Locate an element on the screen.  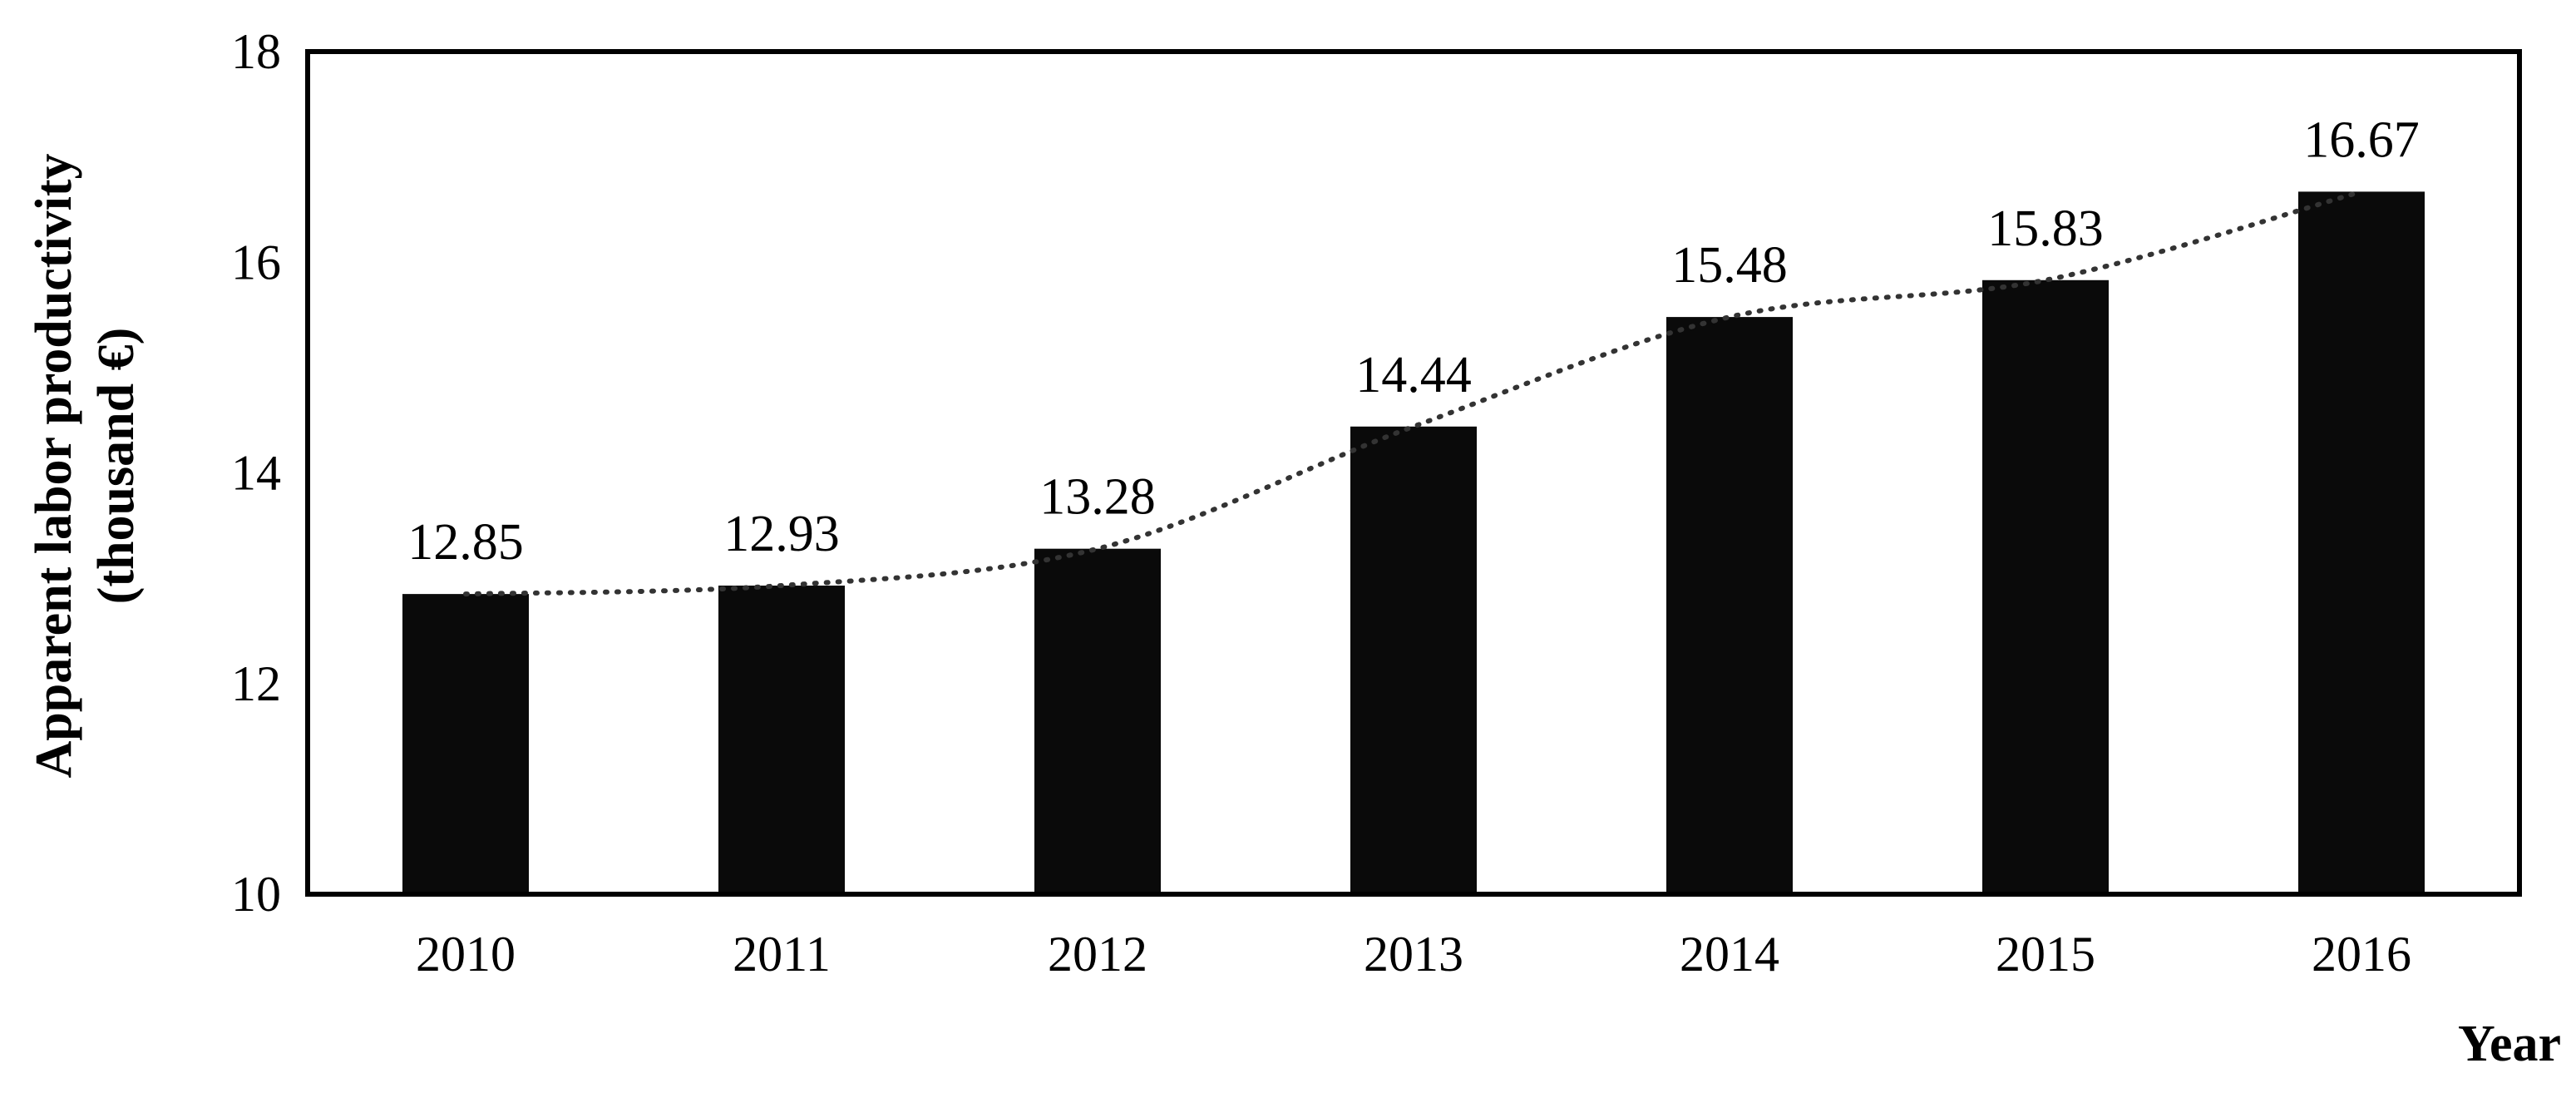
x-tick-label-2013: 2013 is located at coordinates (1413, 954).